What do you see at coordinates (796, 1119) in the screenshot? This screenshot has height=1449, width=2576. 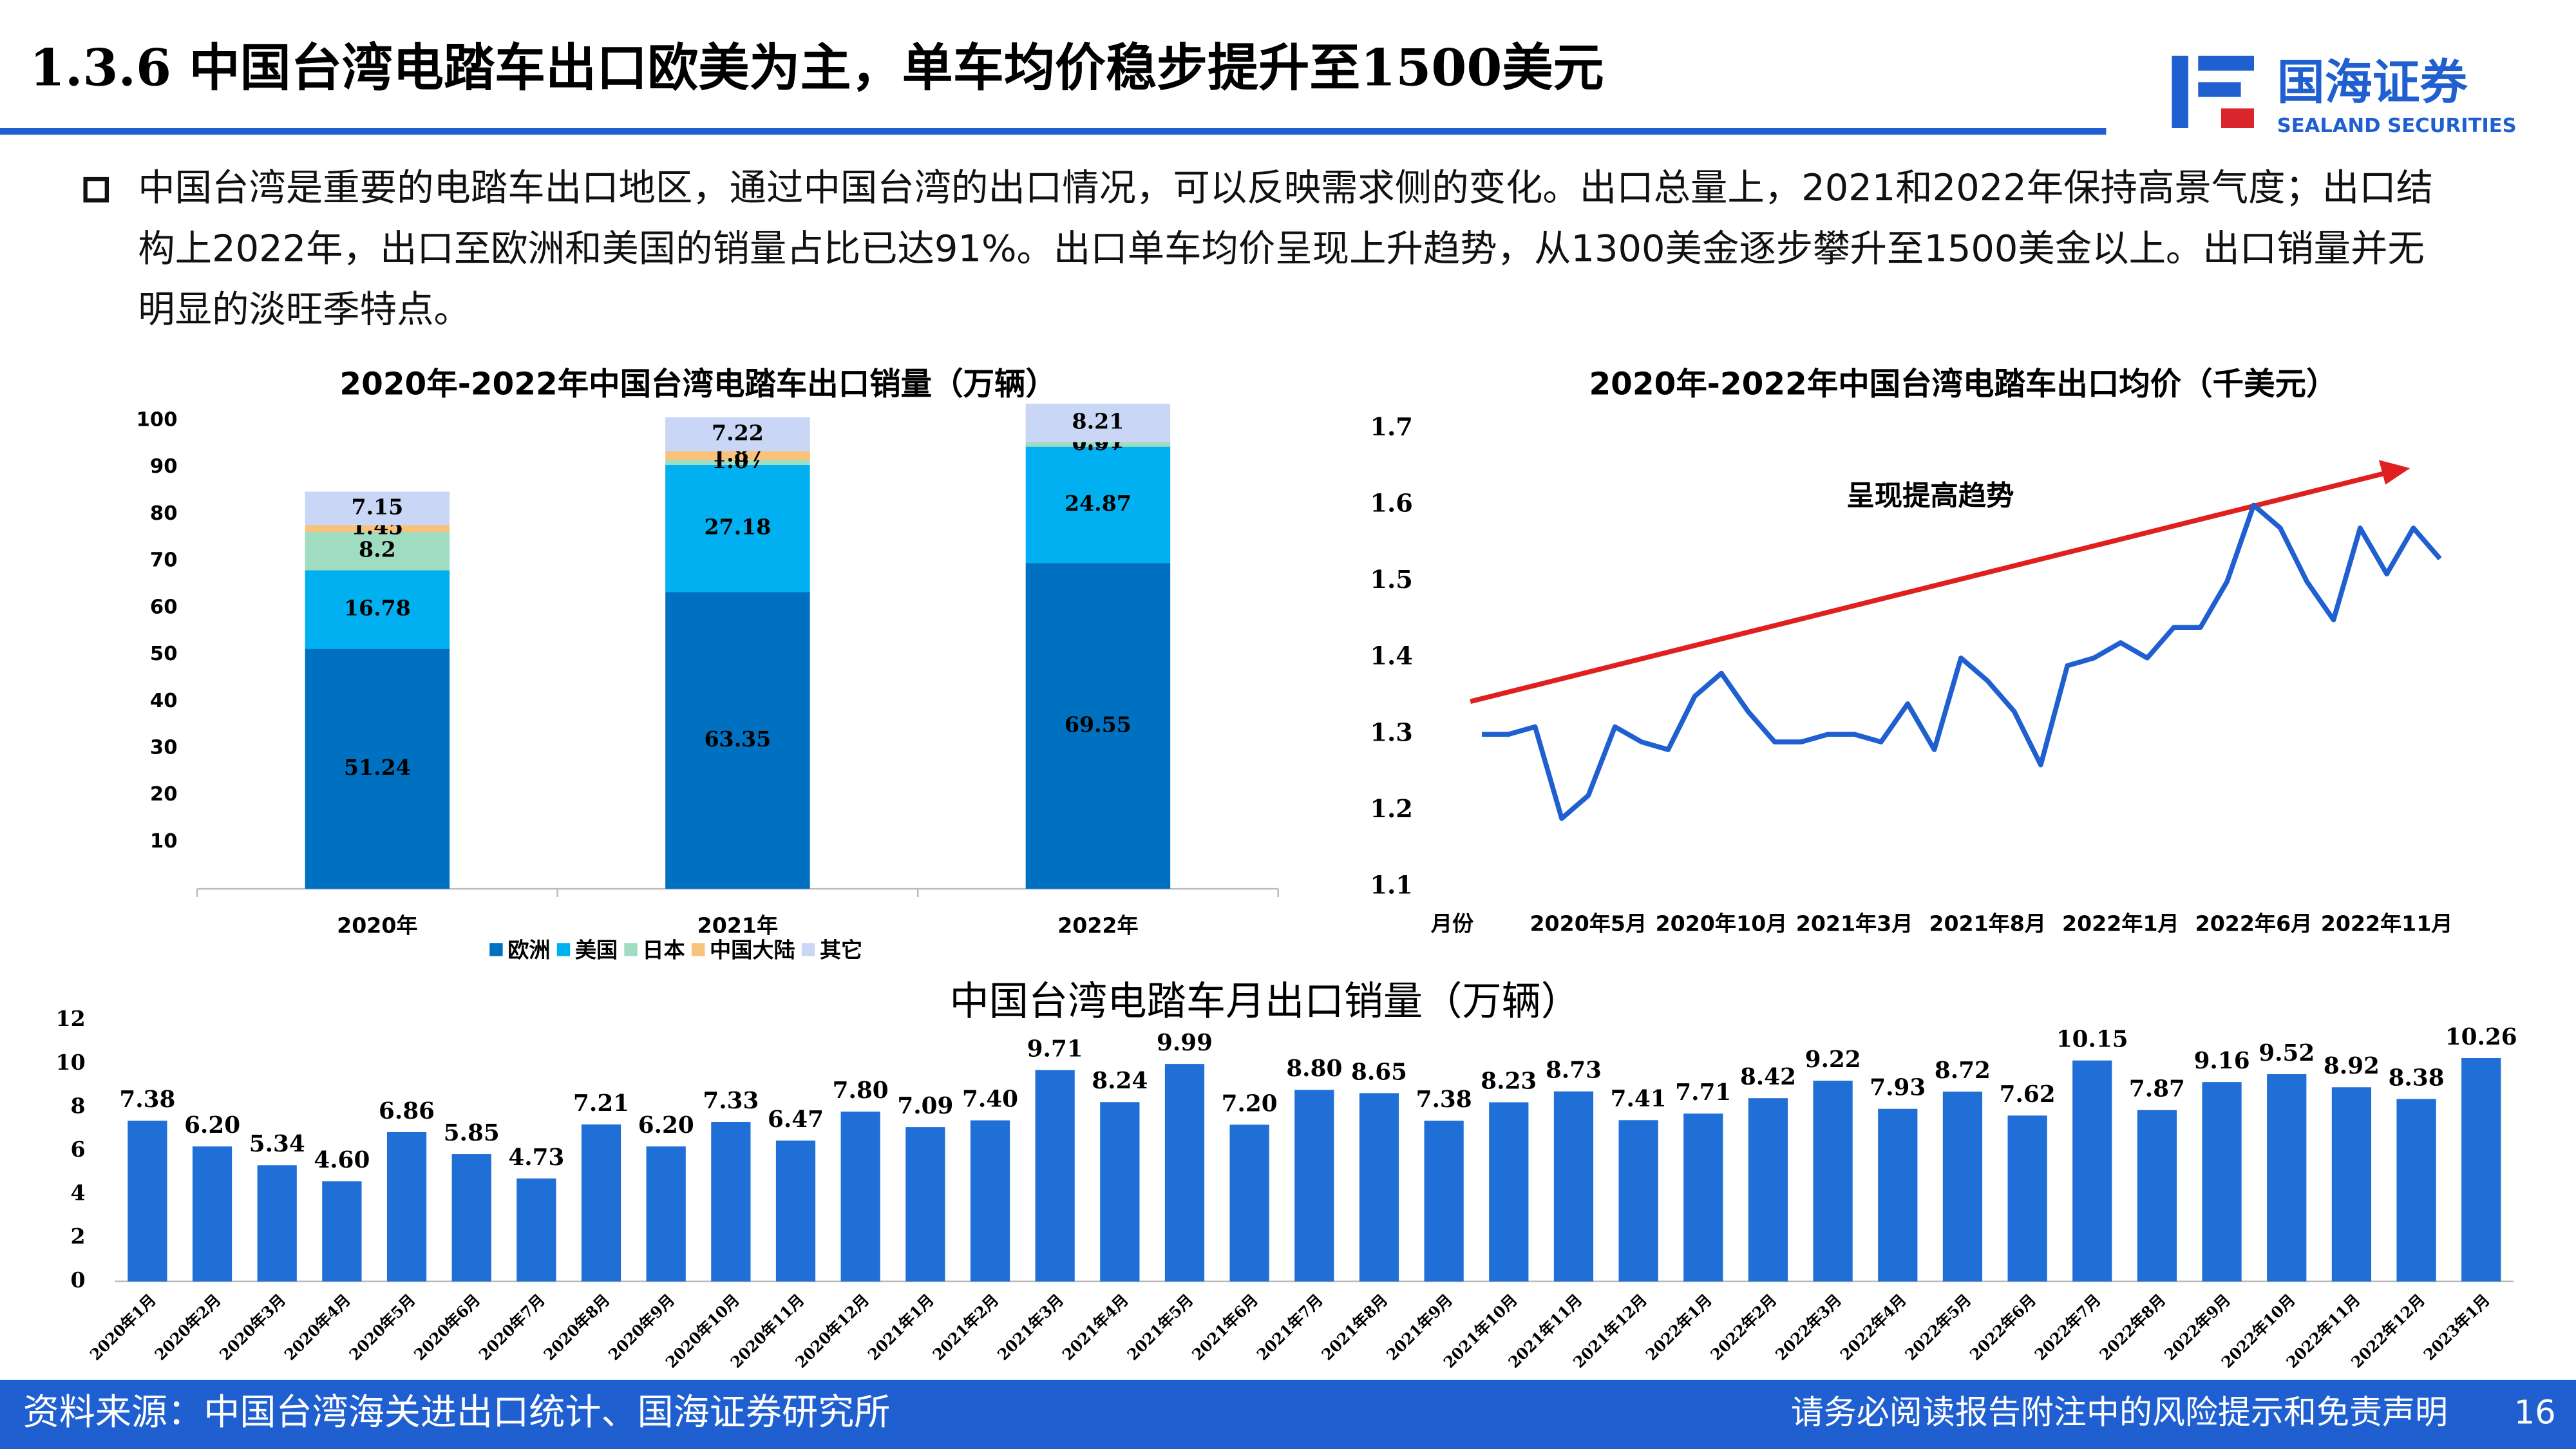 I see `value-label: 6.47` at bounding box center [796, 1119].